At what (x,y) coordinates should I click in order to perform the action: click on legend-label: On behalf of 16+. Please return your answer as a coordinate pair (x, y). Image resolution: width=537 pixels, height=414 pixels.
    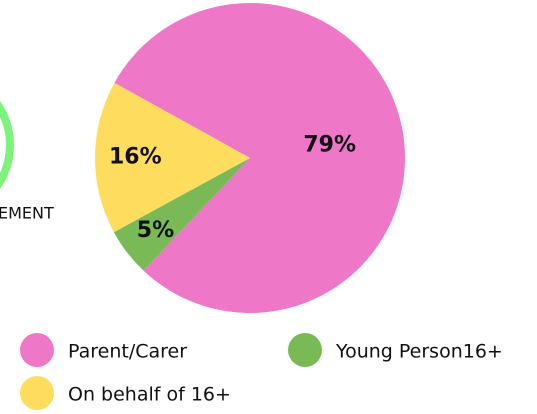
    Looking at the image, I should click on (149, 395).